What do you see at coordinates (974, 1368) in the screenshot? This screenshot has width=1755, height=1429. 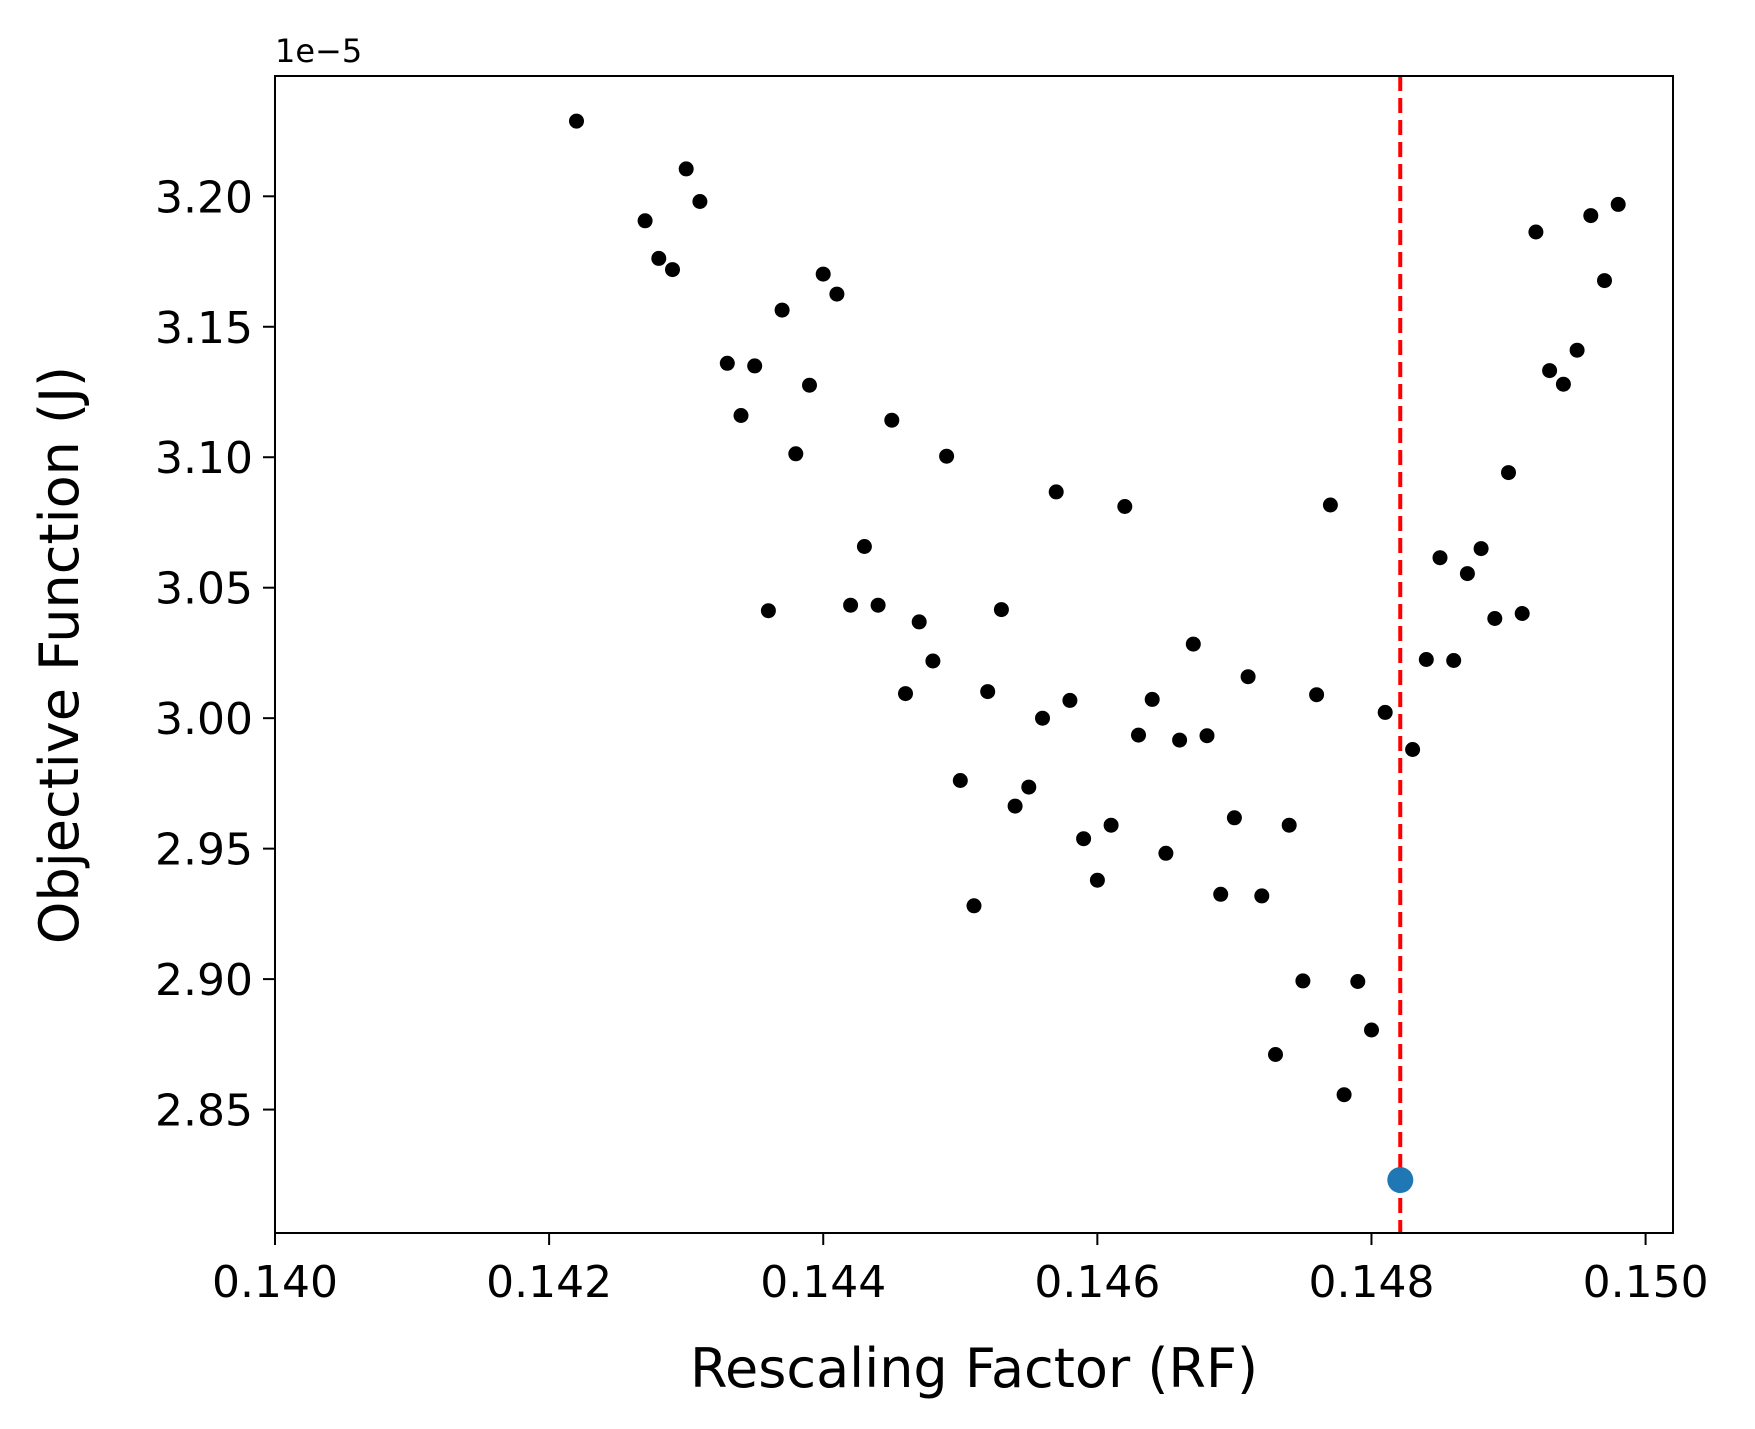 I see `x-axis-label: Rescaling Factor (RF)` at bounding box center [974, 1368].